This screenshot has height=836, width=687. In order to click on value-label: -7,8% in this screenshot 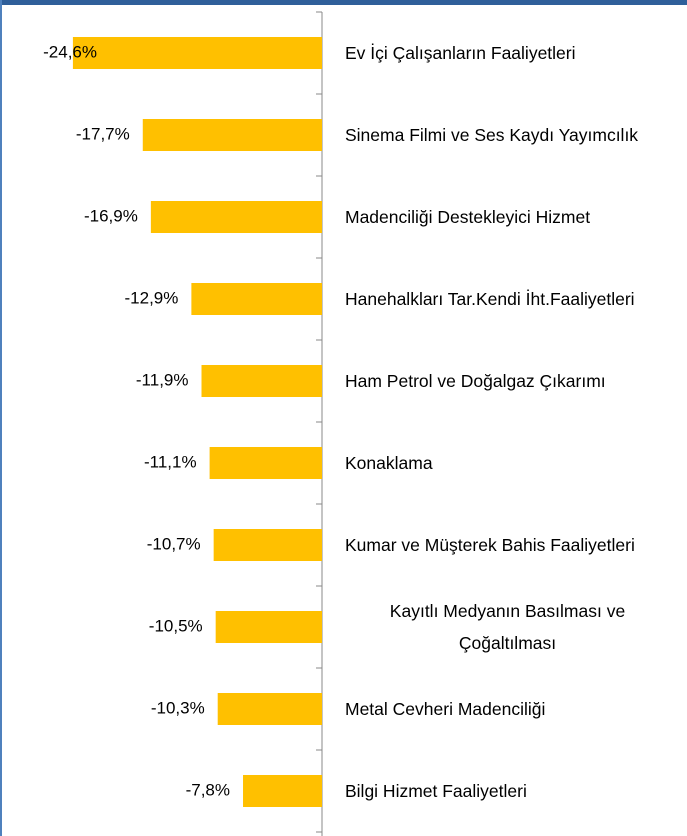, I will do `click(208, 789)`.